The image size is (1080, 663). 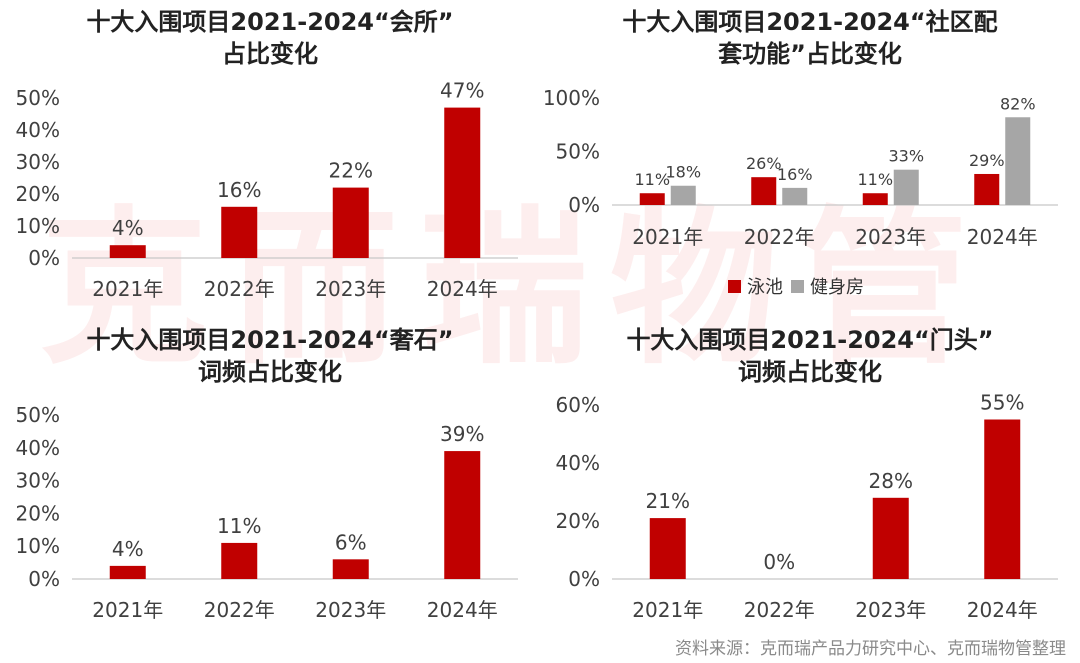 I want to click on chart-title-line1: 十大入围项目2021-2024“会所”, so click(x=270, y=22).